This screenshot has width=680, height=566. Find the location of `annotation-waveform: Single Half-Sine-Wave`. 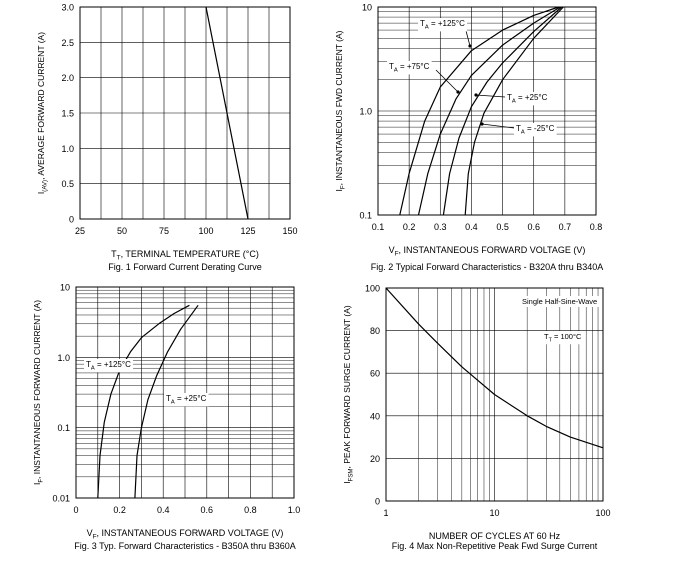

annotation-waveform: Single Half-Sine-Wave is located at coordinates (560, 301).